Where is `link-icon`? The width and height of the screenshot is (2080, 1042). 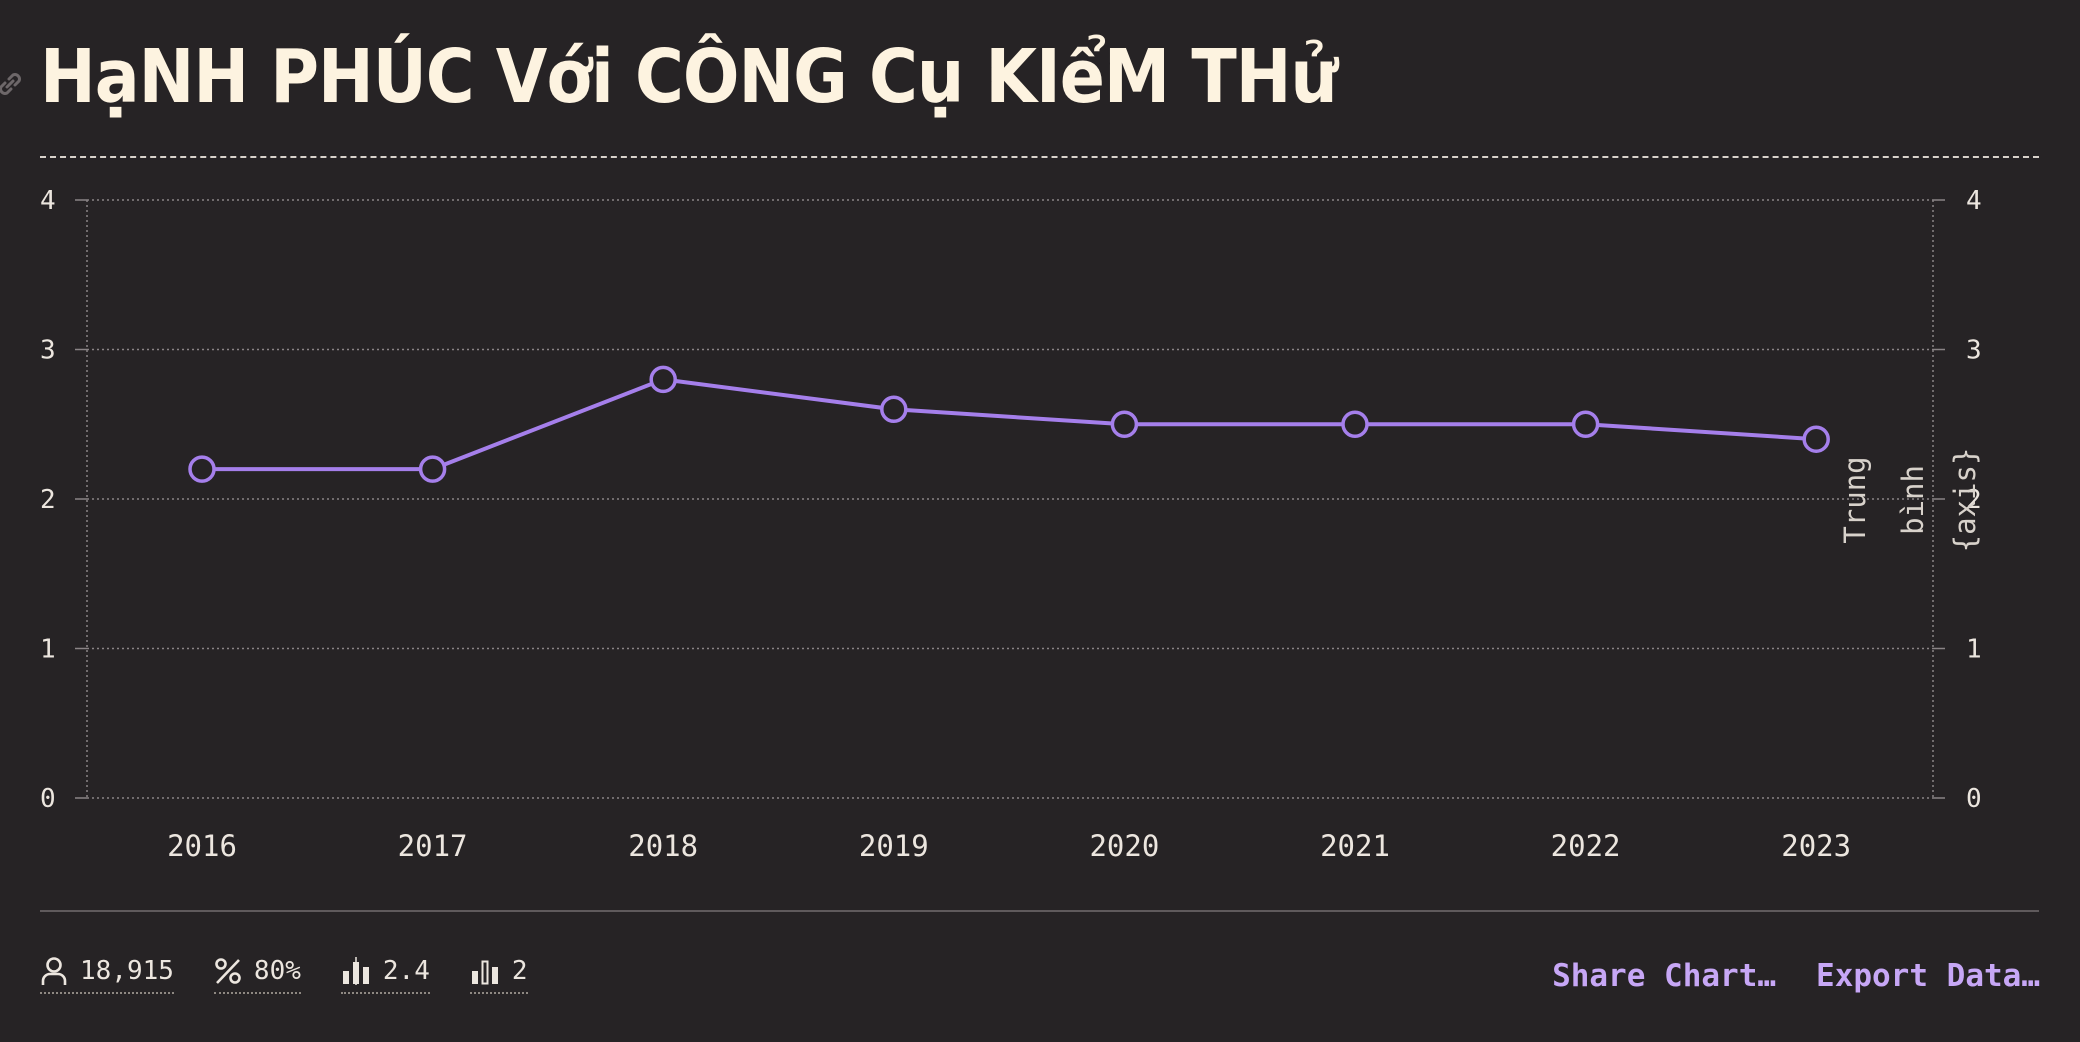
link-icon is located at coordinates (13, 84).